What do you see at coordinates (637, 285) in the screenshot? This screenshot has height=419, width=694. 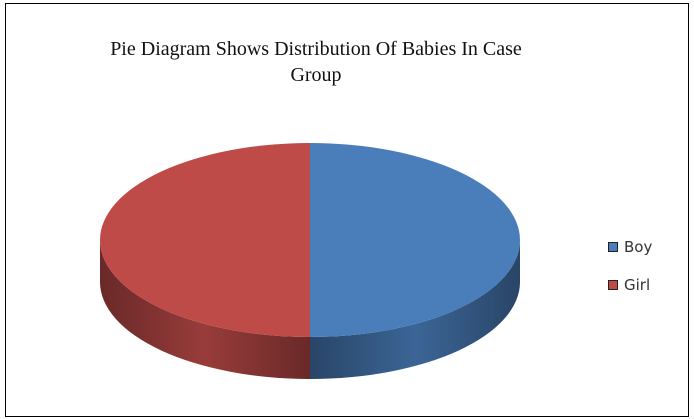 I see `legend-label-girl: Girl` at bounding box center [637, 285].